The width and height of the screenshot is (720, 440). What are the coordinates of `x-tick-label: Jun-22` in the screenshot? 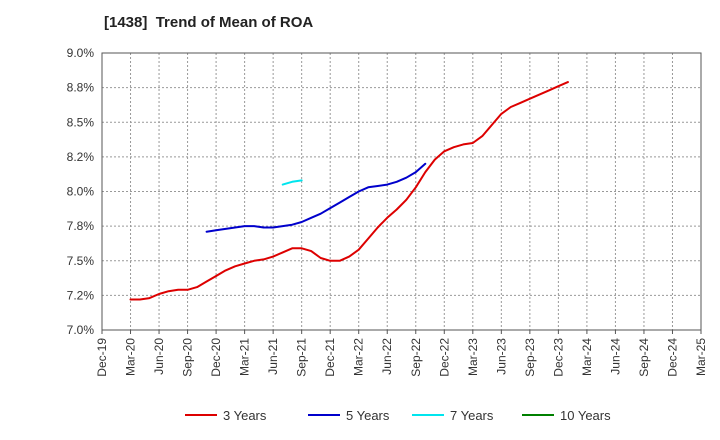 It's located at (387, 356).